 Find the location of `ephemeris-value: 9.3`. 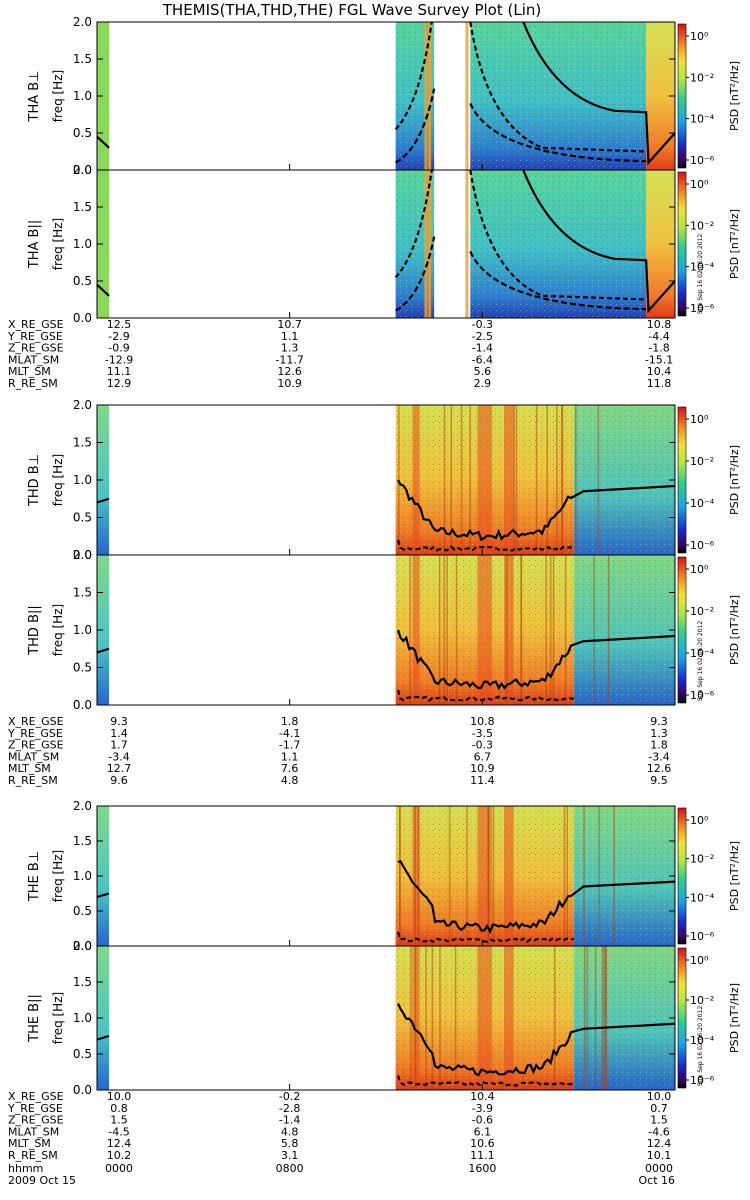

ephemeris-value: 9.3 is located at coordinates (119, 721).